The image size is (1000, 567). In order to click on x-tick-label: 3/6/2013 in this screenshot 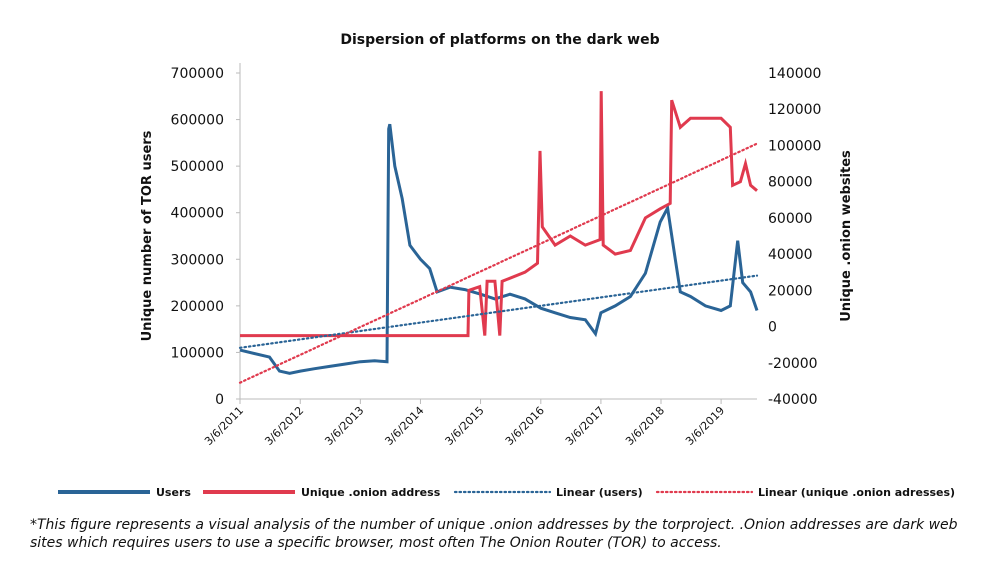, I will do `click(344, 426)`.